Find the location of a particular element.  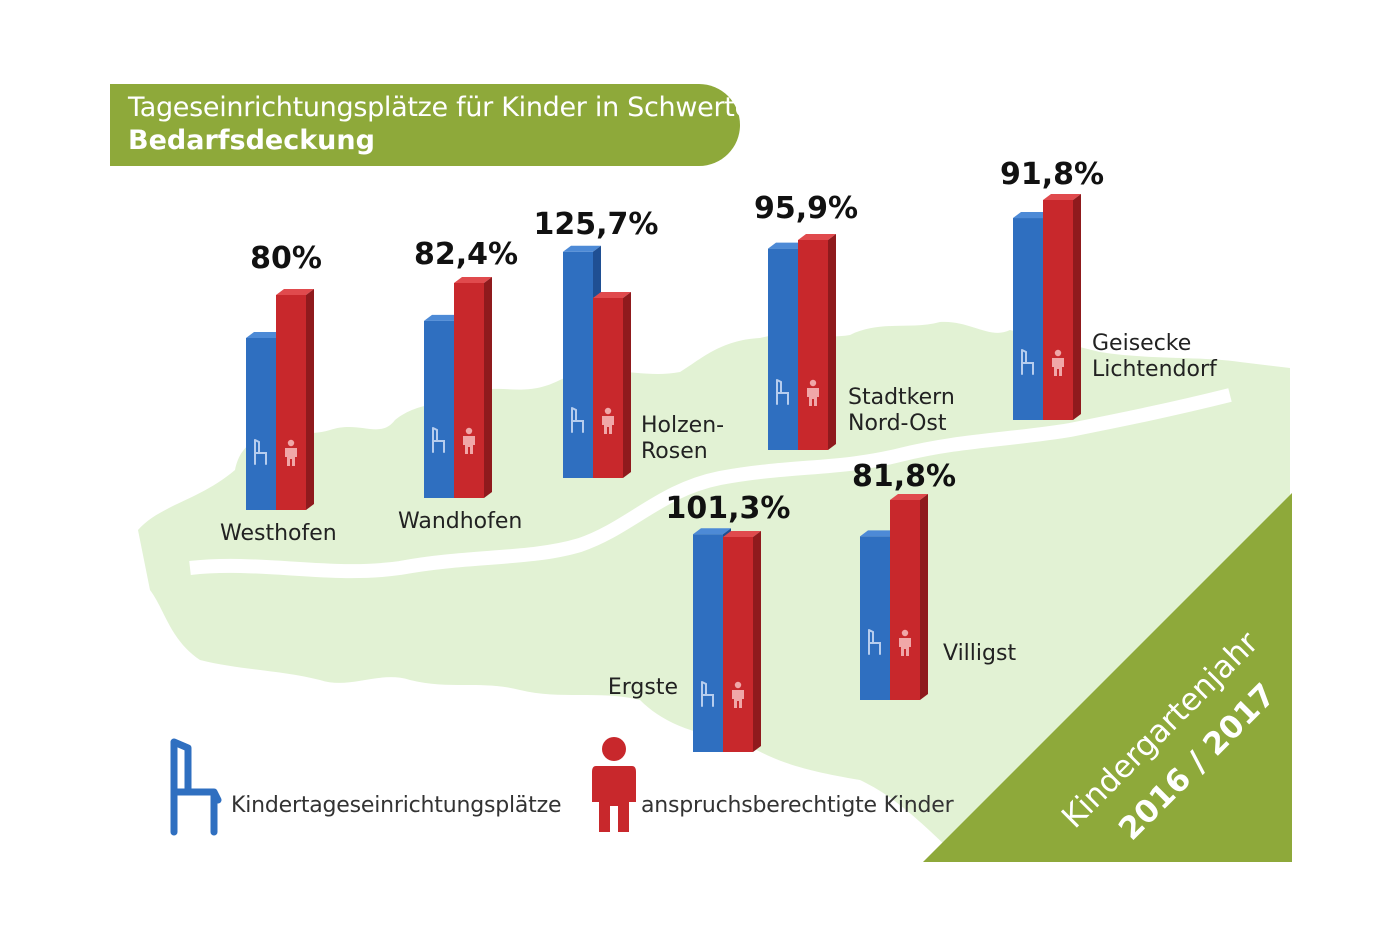

percentage-label: 80% is located at coordinates (286, 258).